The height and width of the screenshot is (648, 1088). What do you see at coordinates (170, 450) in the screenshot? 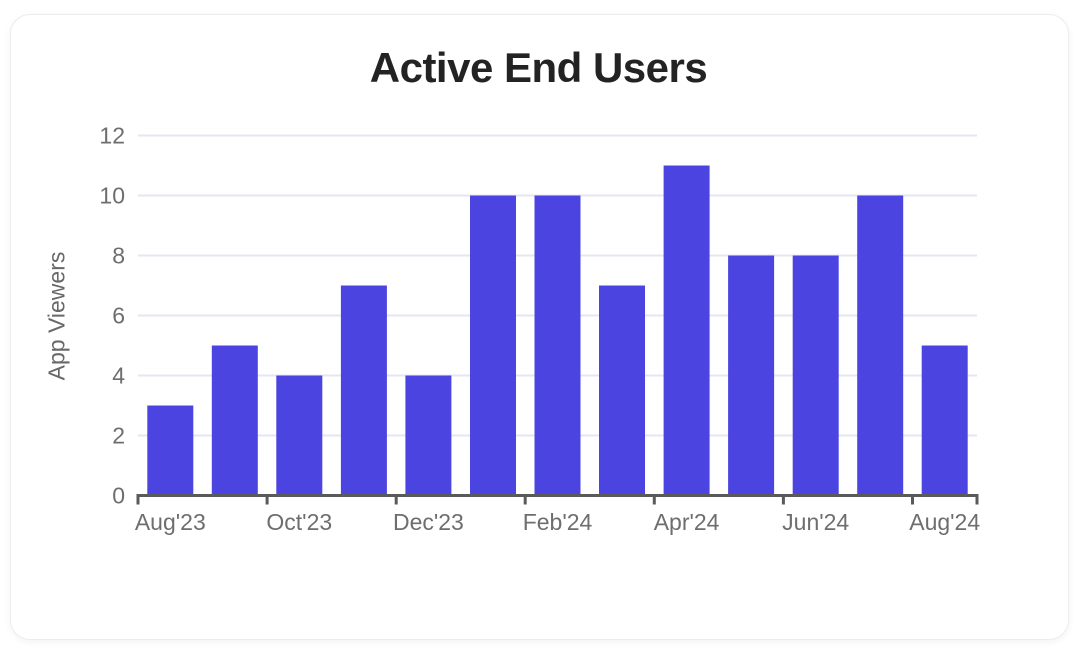
I see `bar-Aug'23` at bounding box center [170, 450].